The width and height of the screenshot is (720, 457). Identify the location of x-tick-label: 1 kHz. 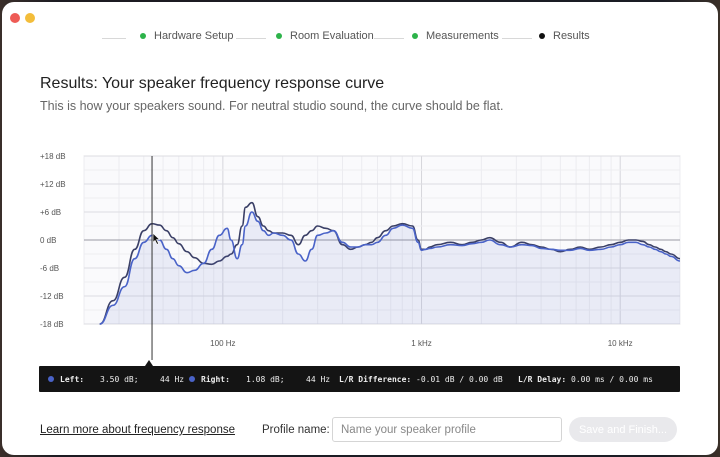
(421, 343).